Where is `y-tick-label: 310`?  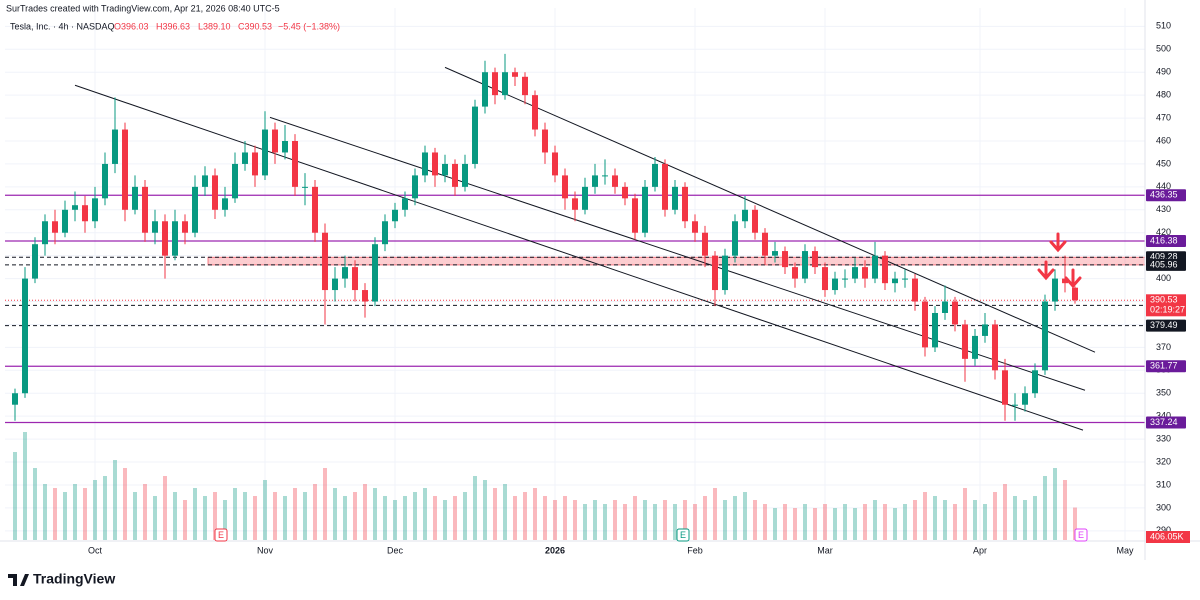 y-tick-label: 310 is located at coordinates (1163, 484).